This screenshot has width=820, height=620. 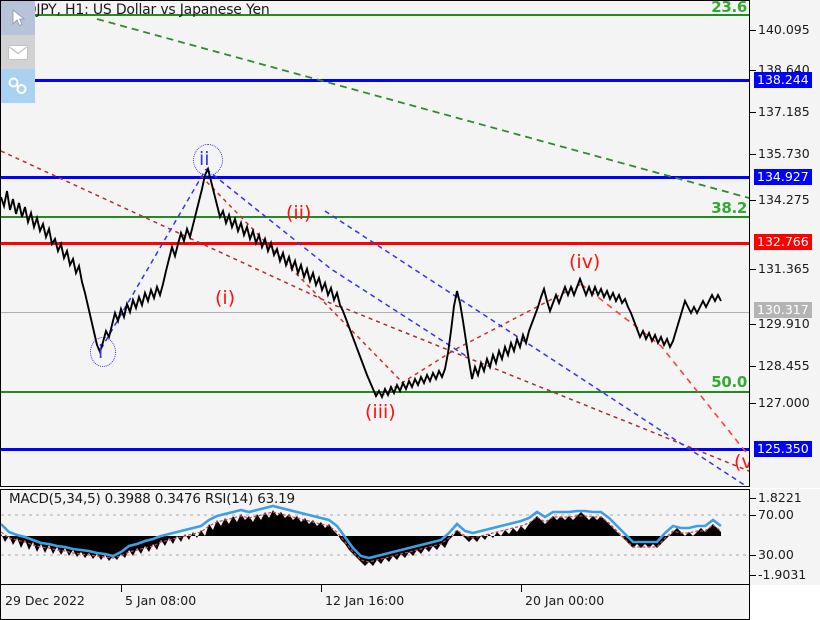 What do you see at coordinates (729, 208) in the screenshot?
I see `fib-label-382: 38.2` at bounding box center [729, 208].